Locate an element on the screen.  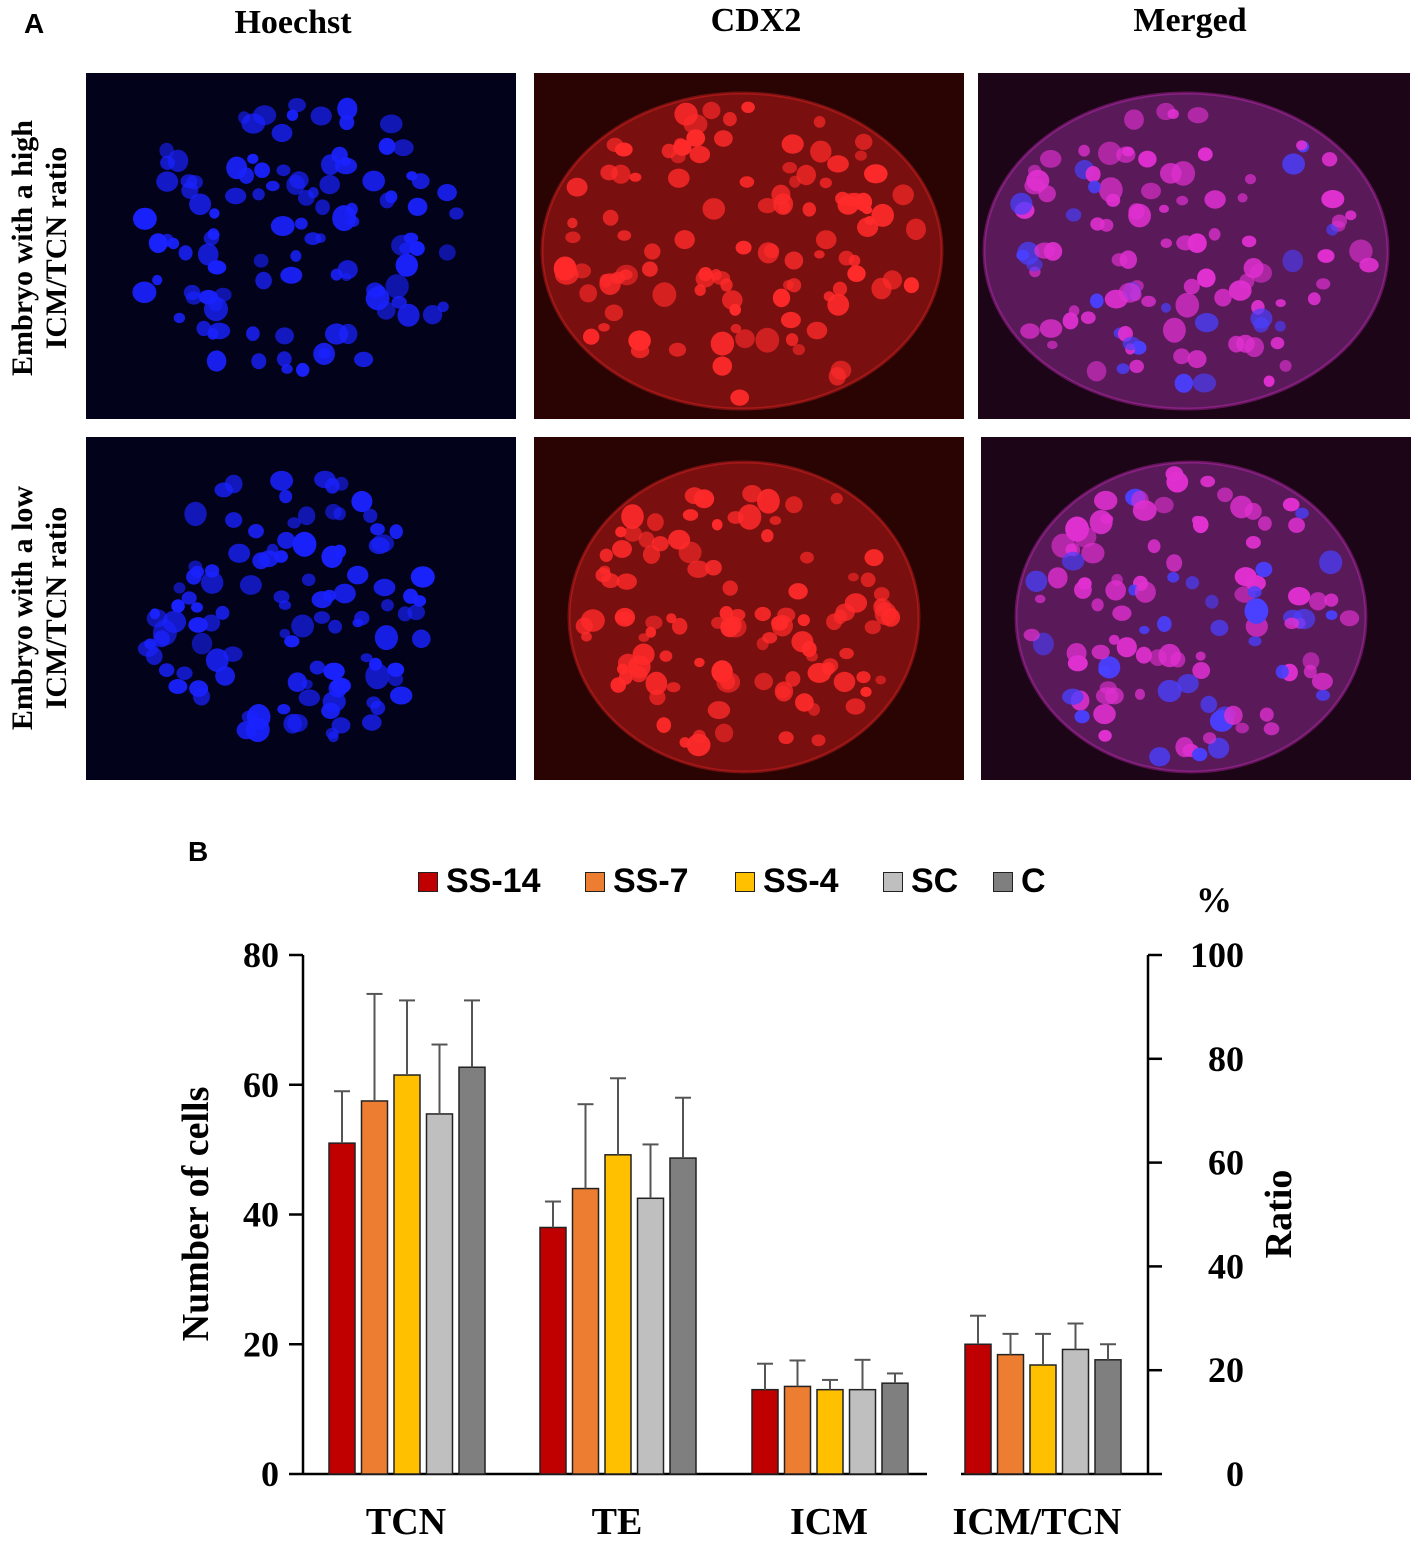
right-tick-label: 60 is located at coordinates (1226, 1163).